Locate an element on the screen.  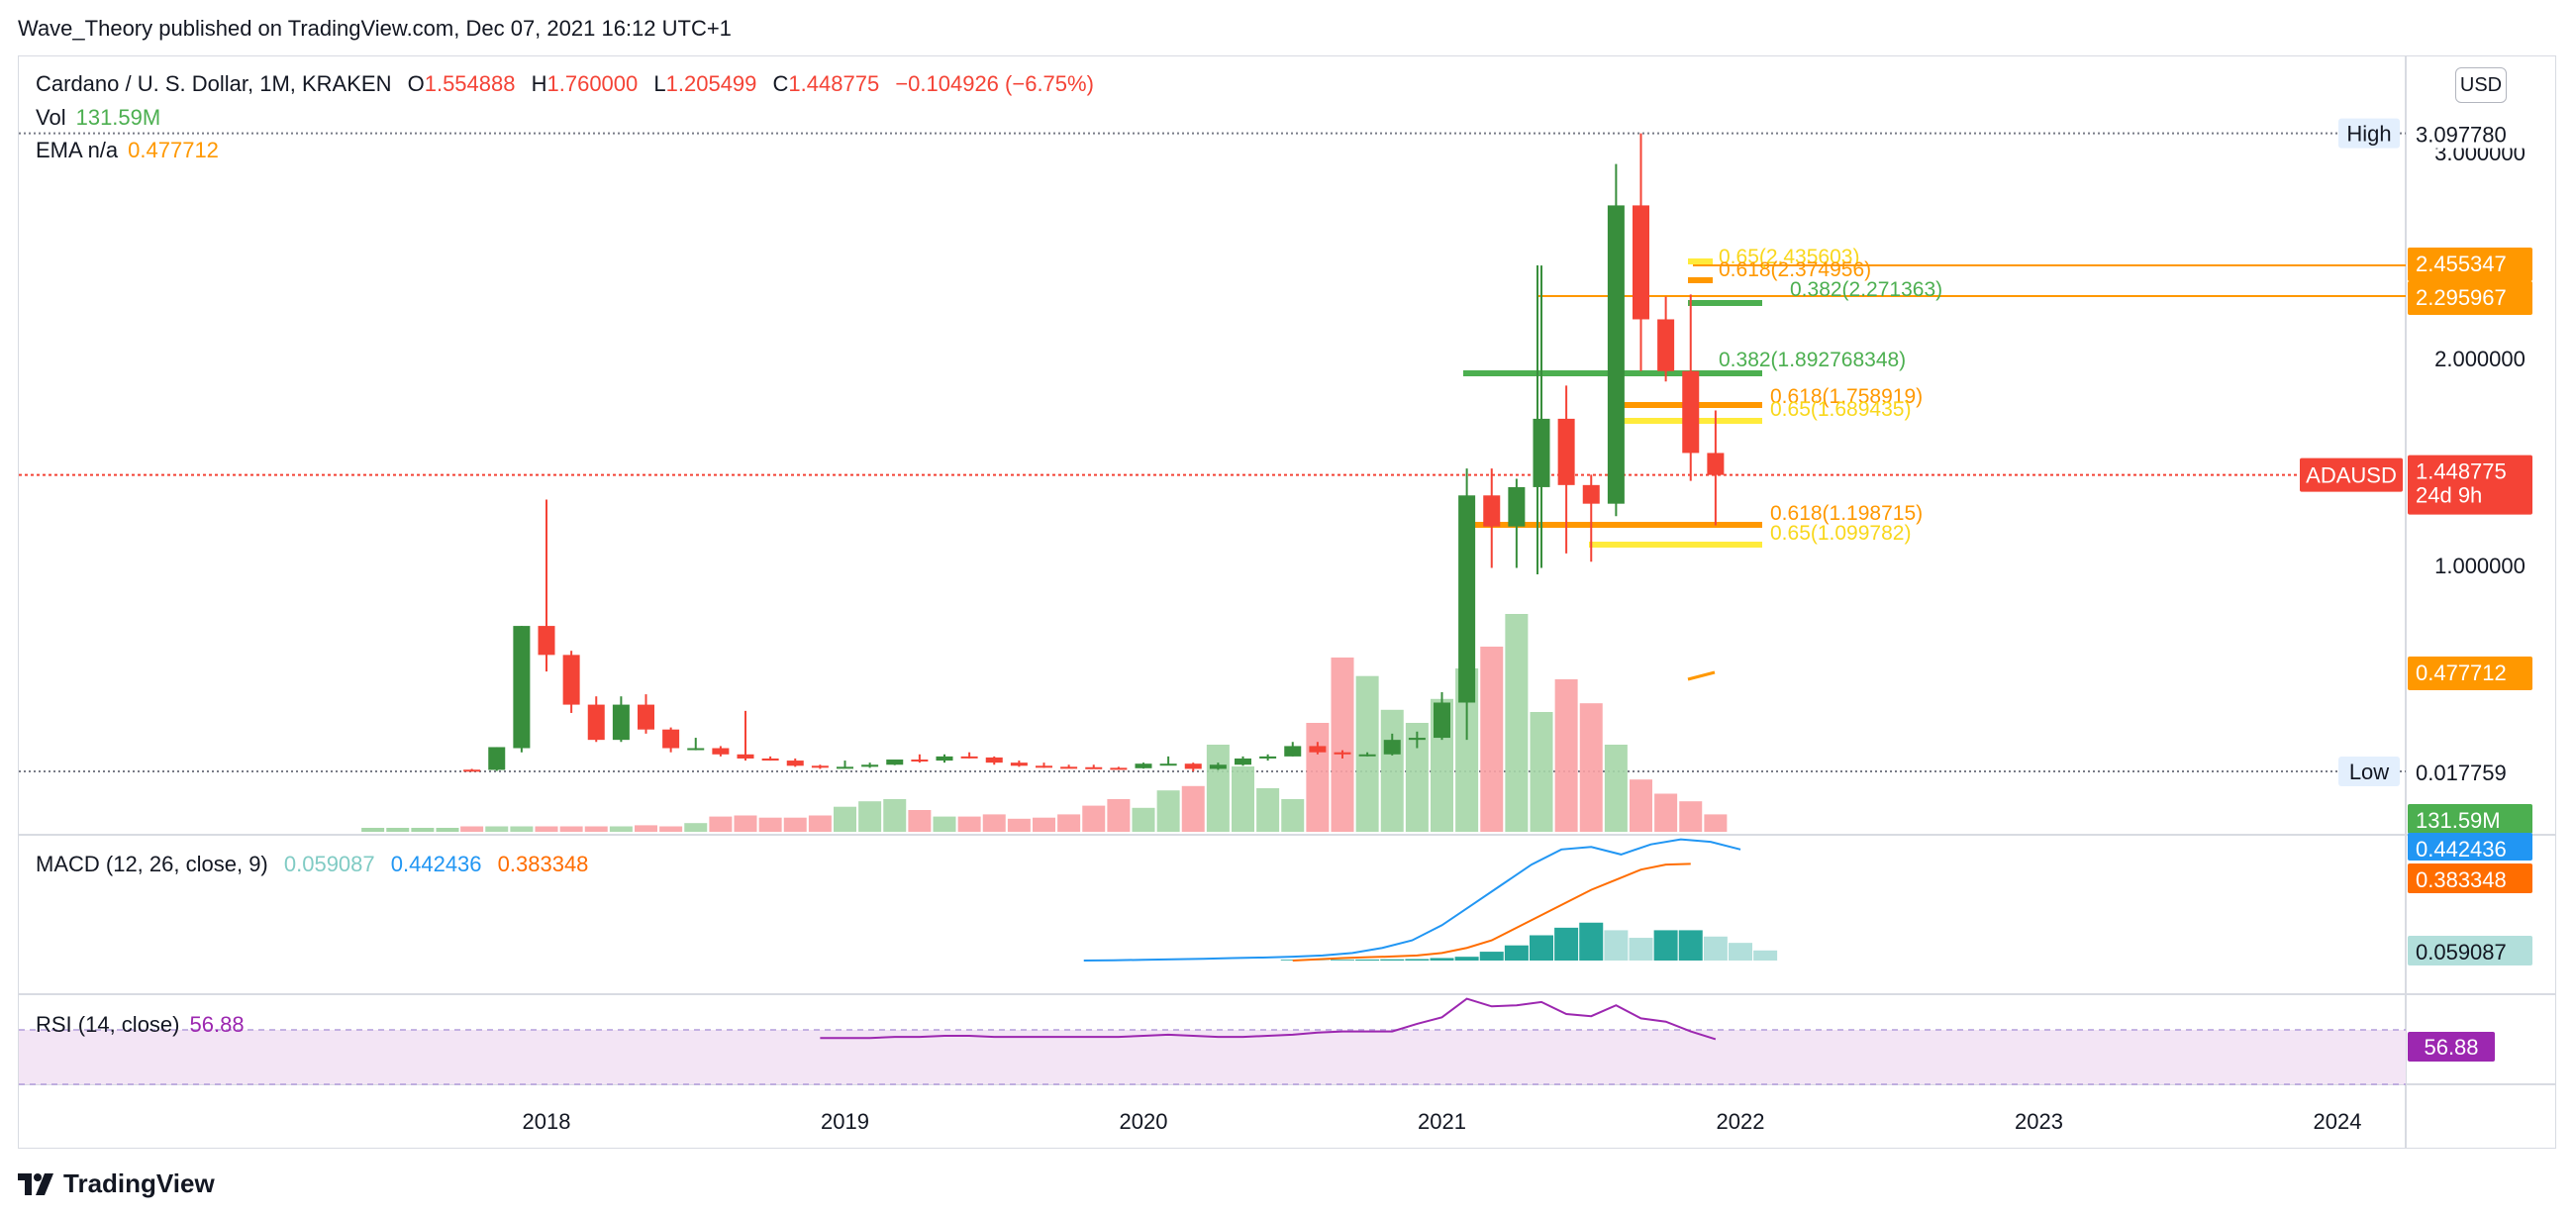
rsi-tag-bg is located at coordinates (2452, 1047).